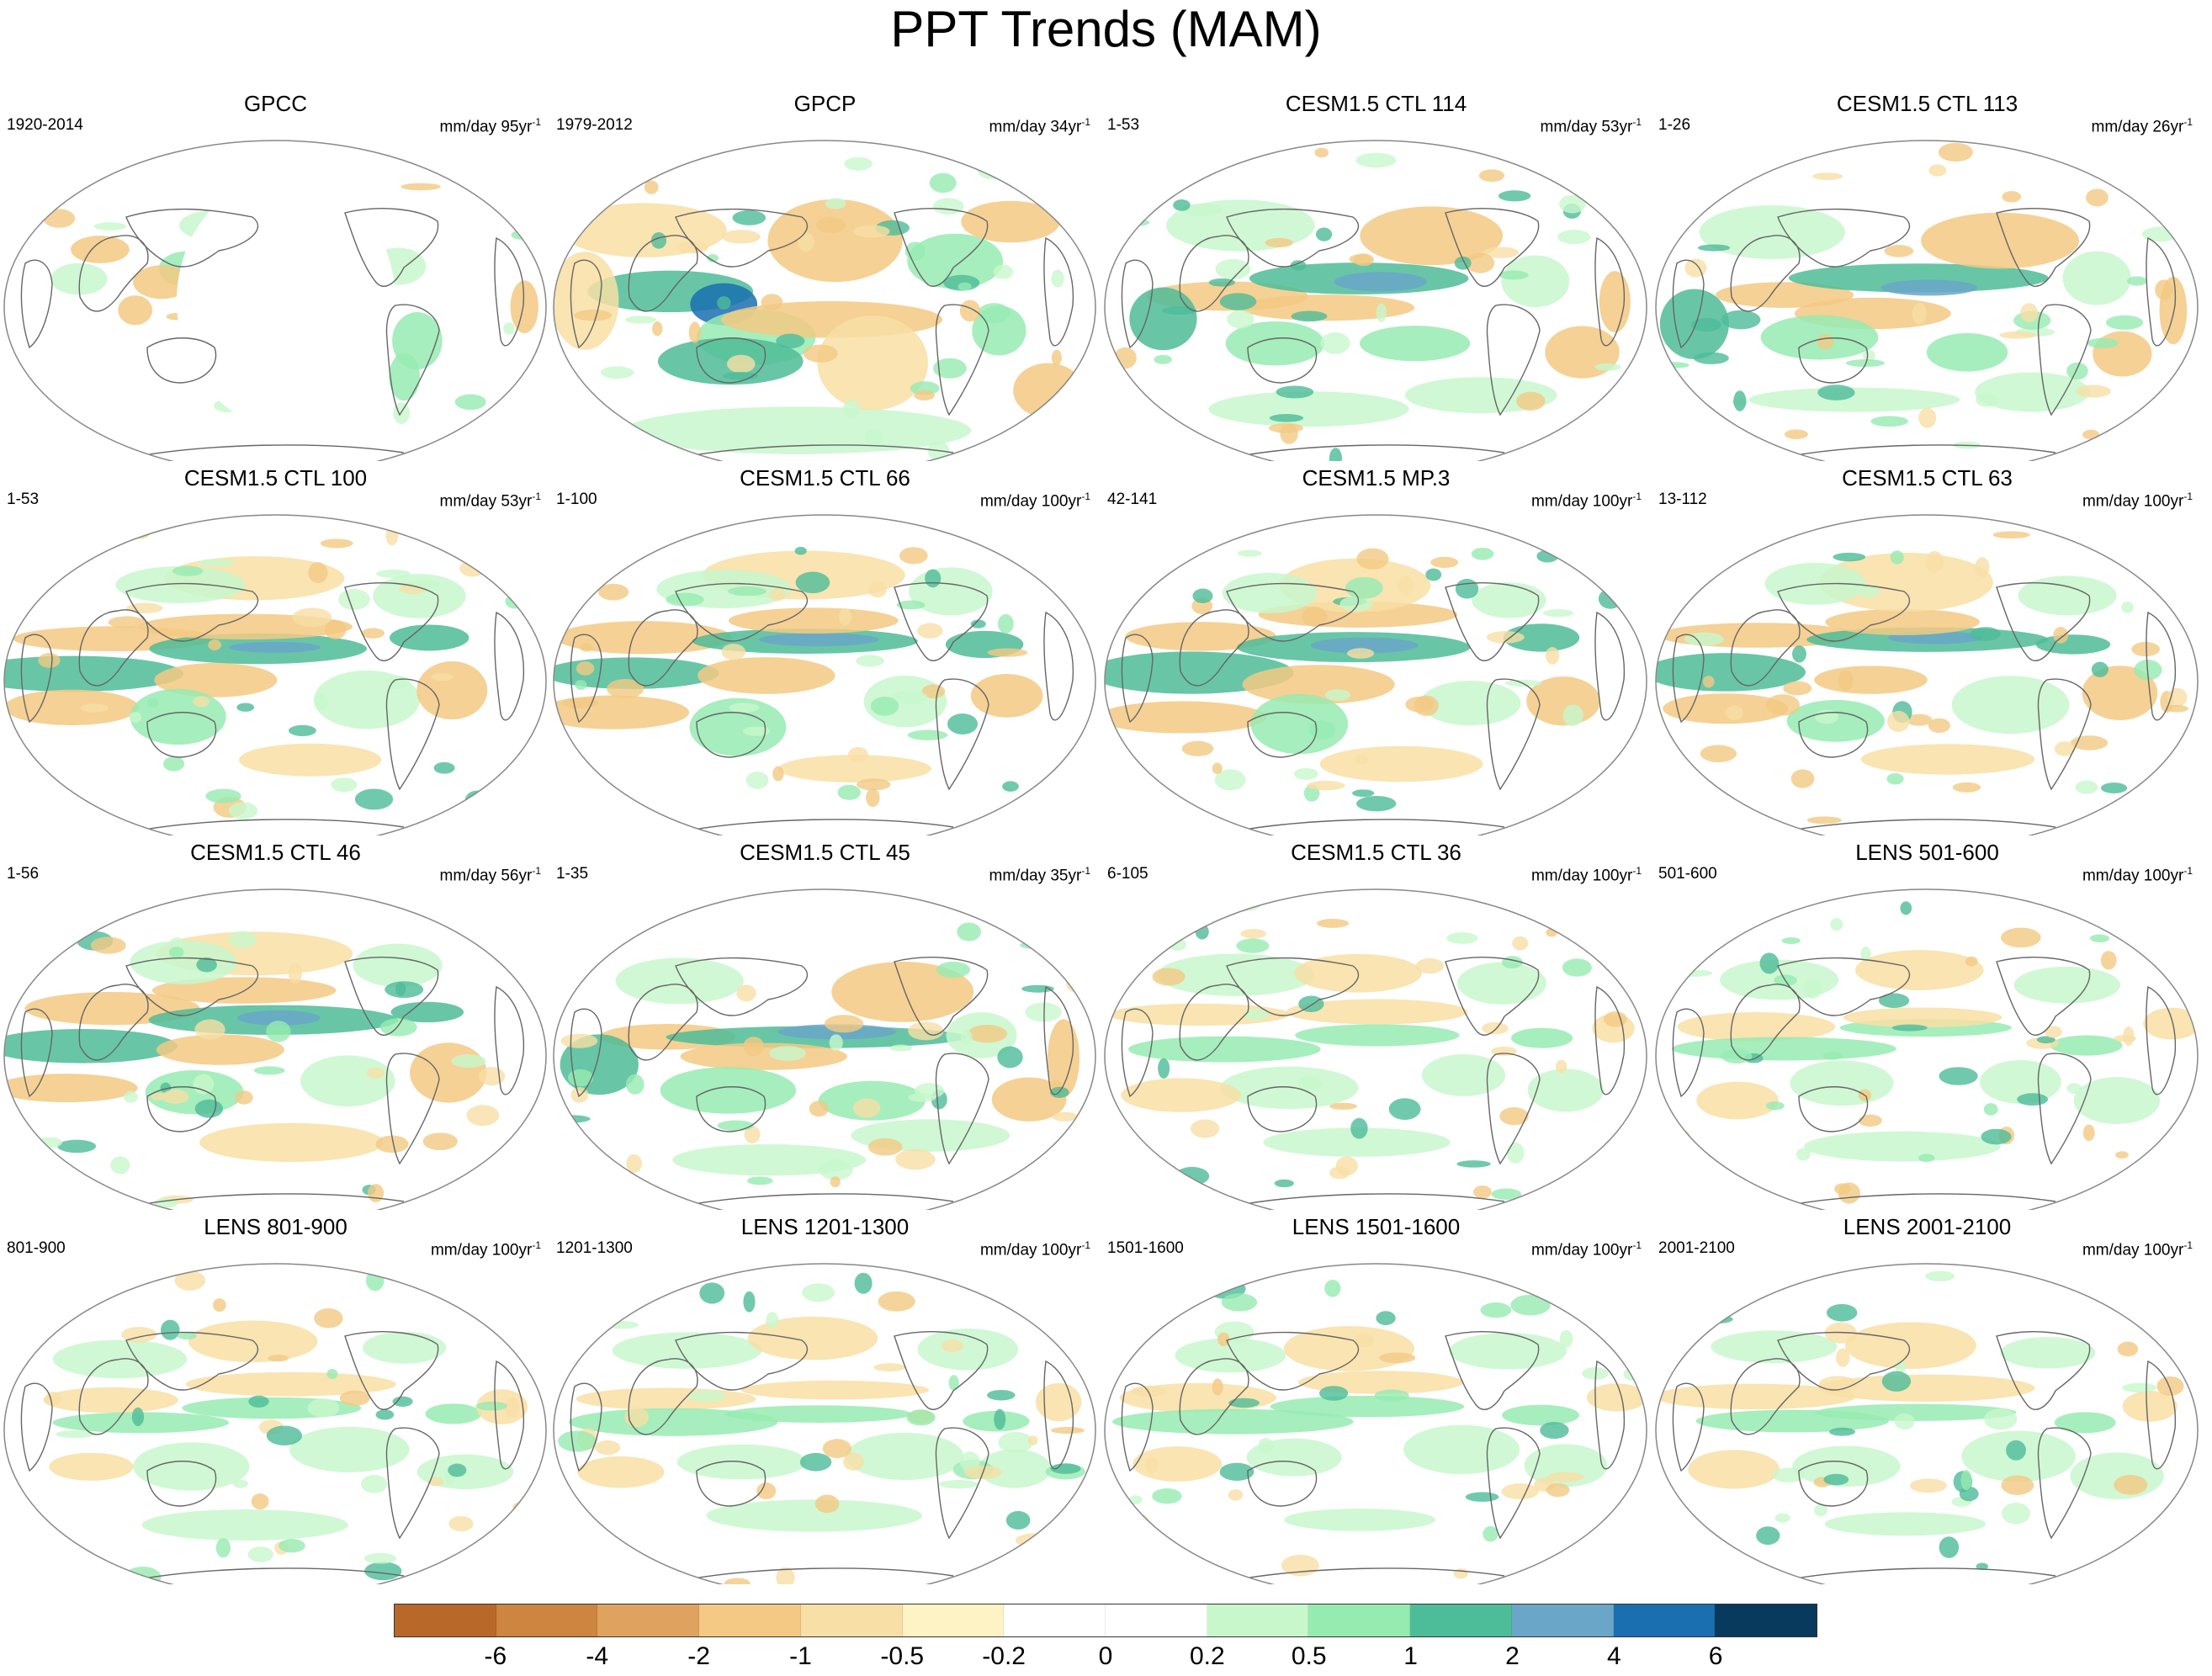 This screenshot has height=1676, width=2212. Describe the element at coordinates (594, 1248) in the screenshot. I see `panel-period: 1201-1300` at that location.